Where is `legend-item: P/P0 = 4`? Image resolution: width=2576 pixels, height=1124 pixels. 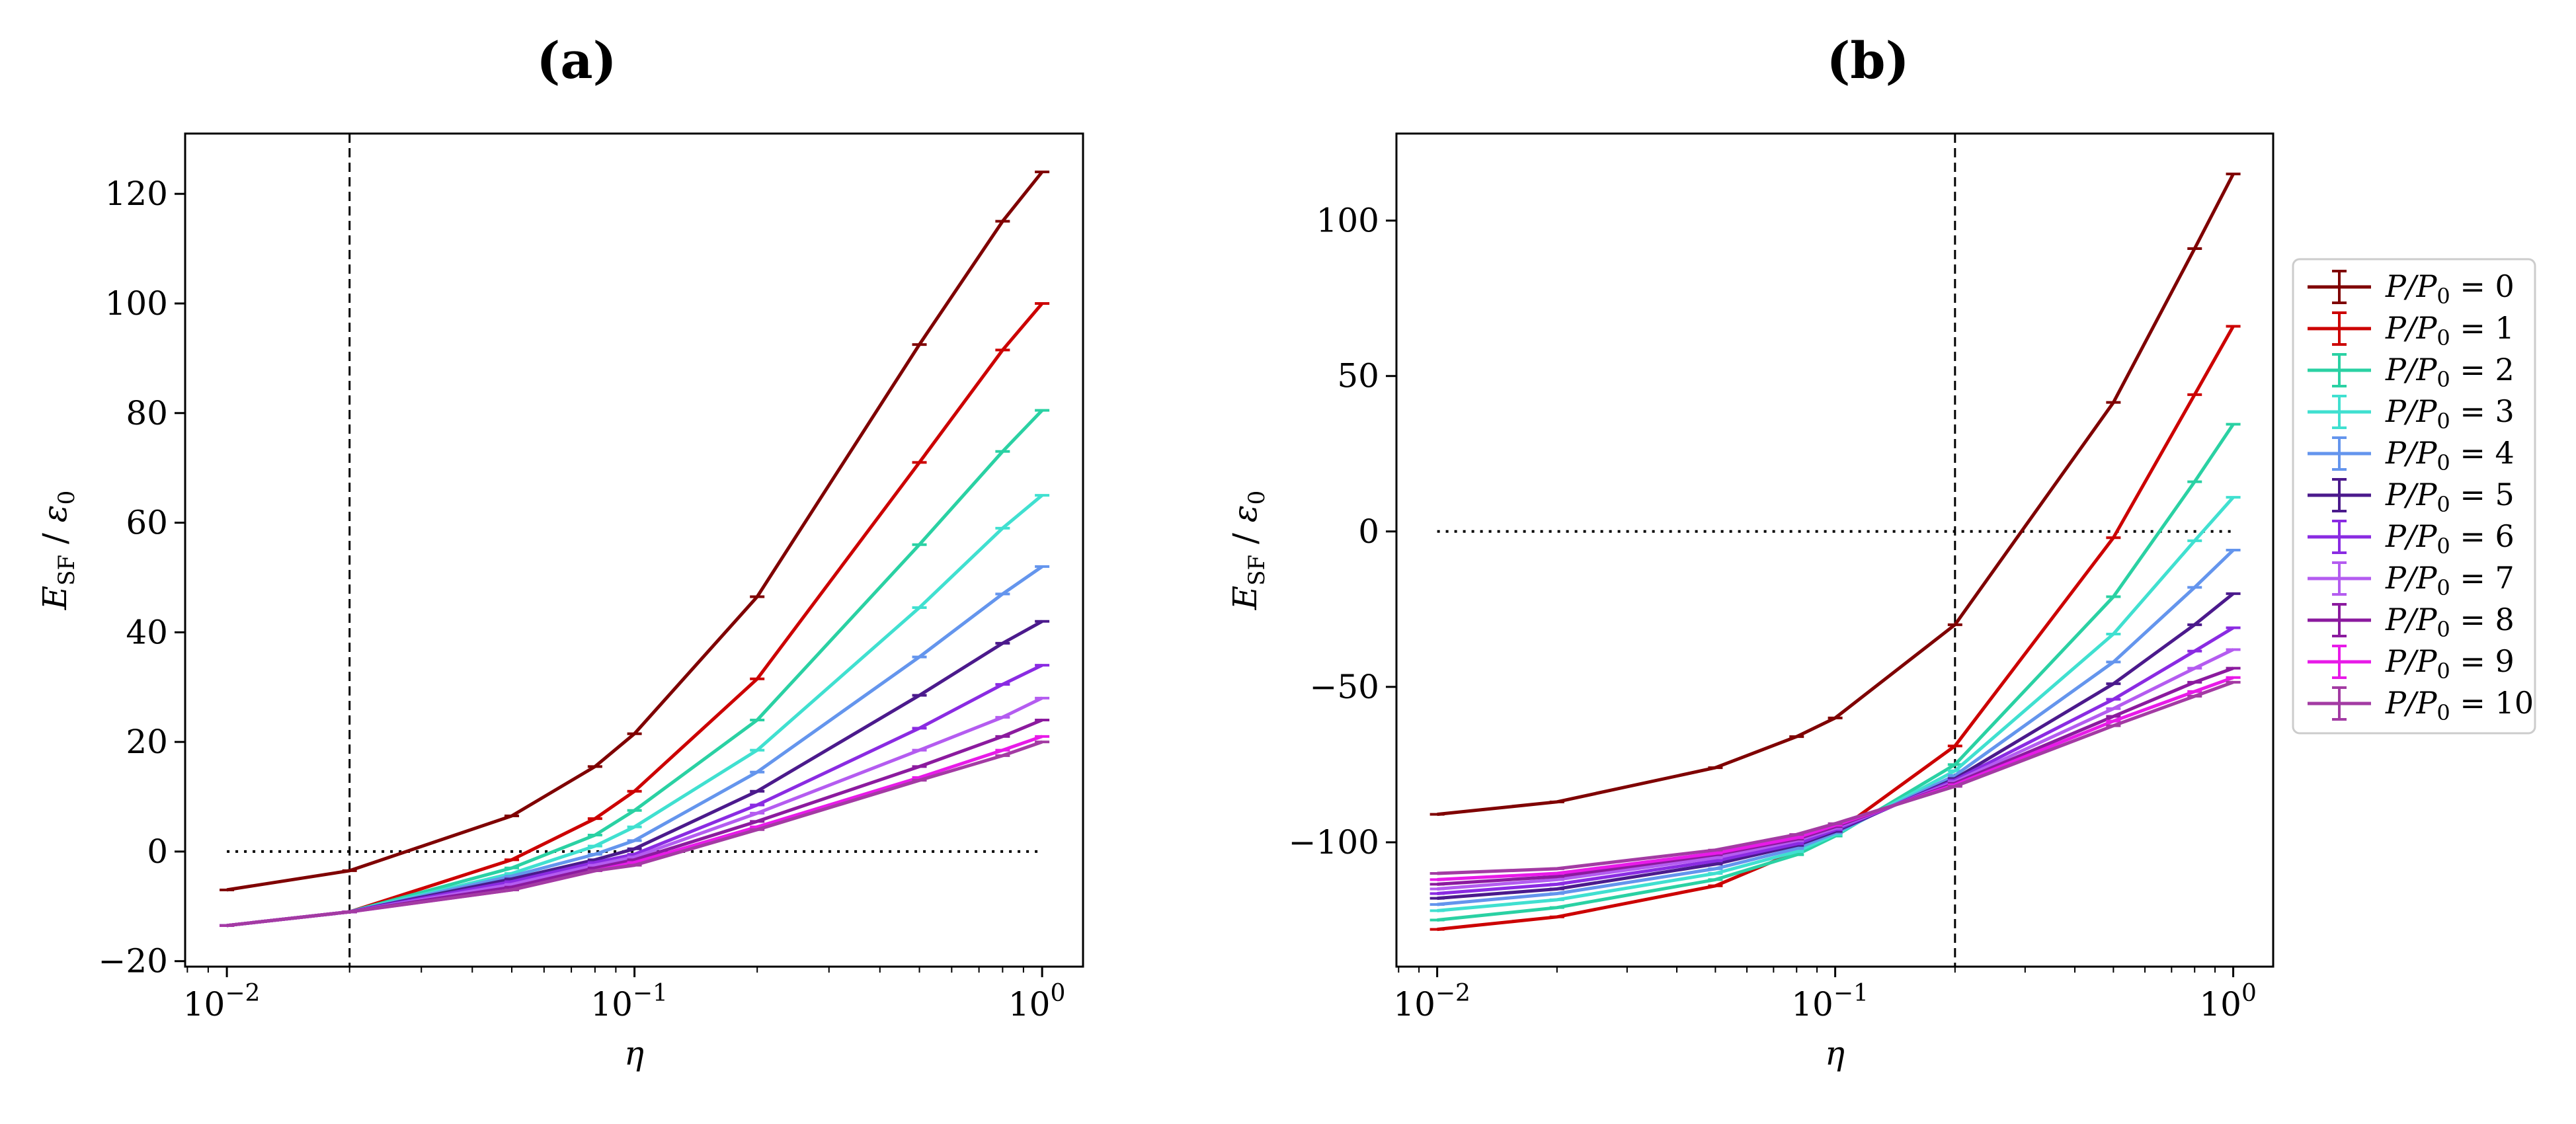
legend-item: P/P0 = 4 is located at coordinates (2411, 455).